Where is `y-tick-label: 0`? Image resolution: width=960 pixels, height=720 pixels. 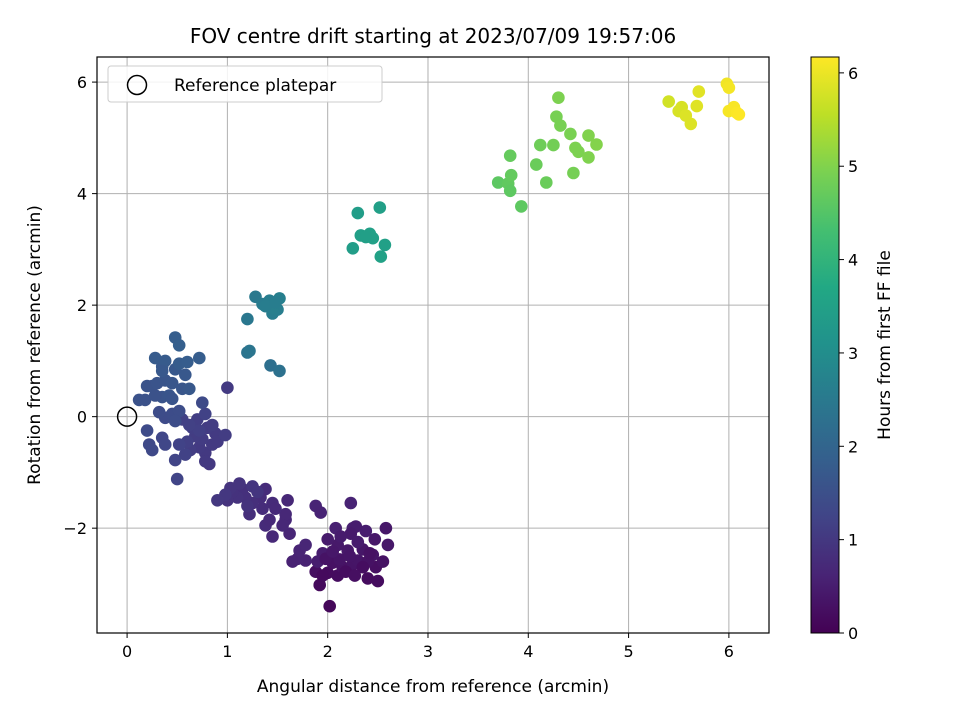 y-tick-label: 0 is located at coordinates (82, 417).